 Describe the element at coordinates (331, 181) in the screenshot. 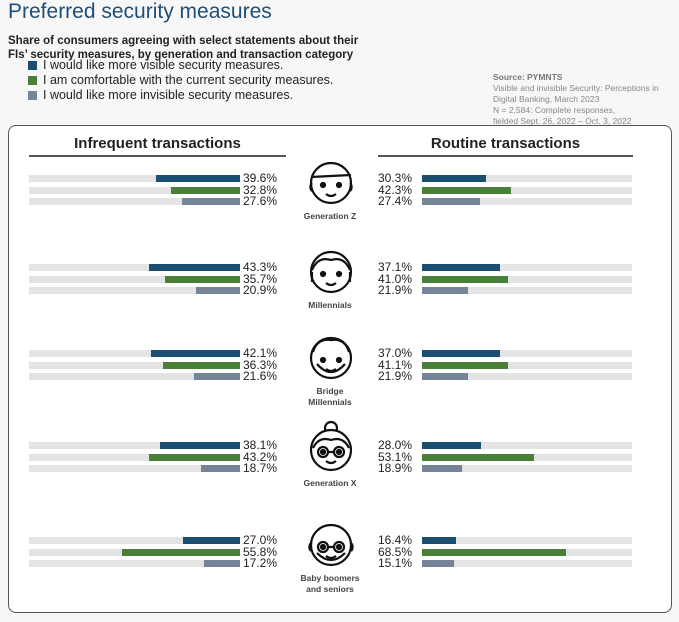

I see `genz-avatar-icon` at that location.